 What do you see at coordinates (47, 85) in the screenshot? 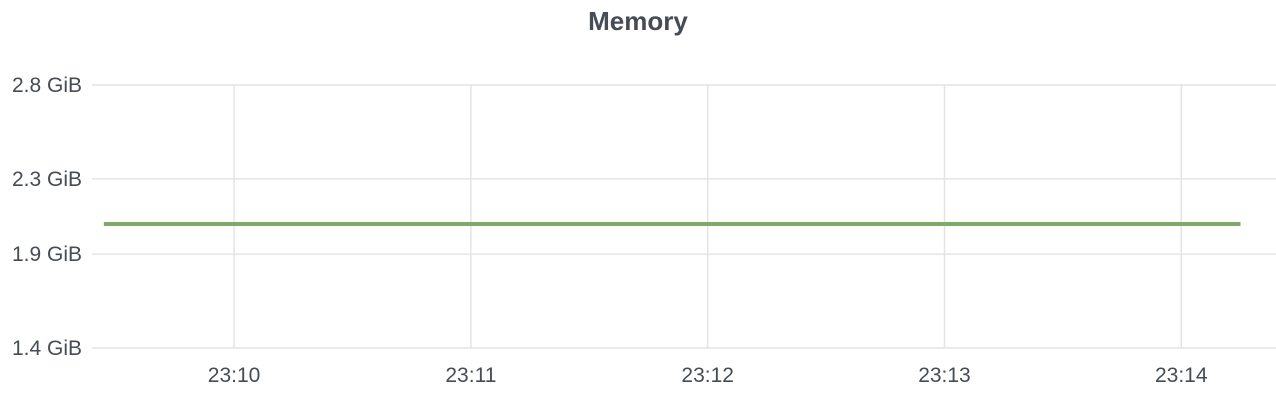
I see `y-tick-label: 2.8 GiB` at bounding box center [47, 85].